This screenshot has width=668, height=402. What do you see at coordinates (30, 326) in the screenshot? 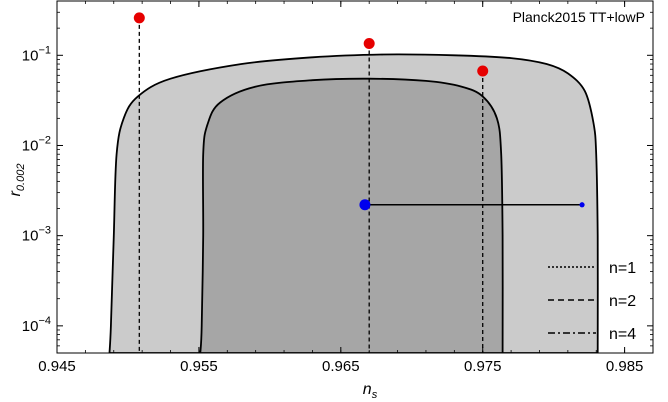
I see `y-tick-label-base-3: 10` at bounding box center [30, 326].